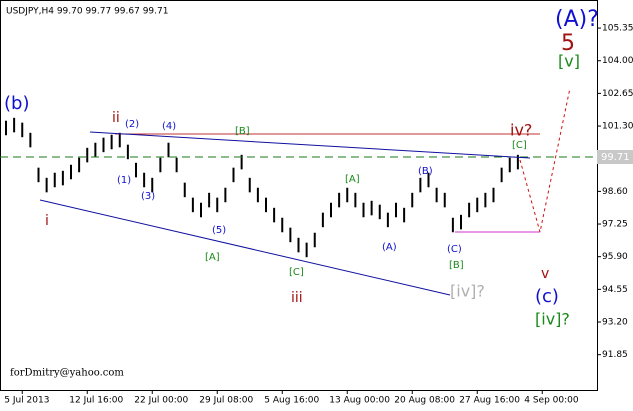  I want to click on trend-line, so click(310, 145).